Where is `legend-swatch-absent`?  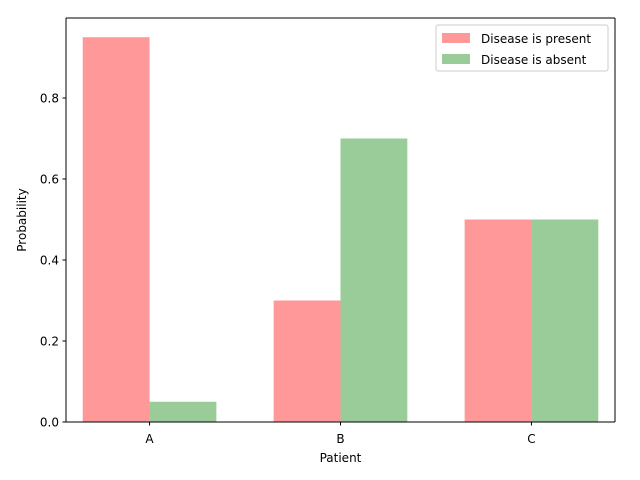
legend-swatch-absent is located at coordinates (456, 59).